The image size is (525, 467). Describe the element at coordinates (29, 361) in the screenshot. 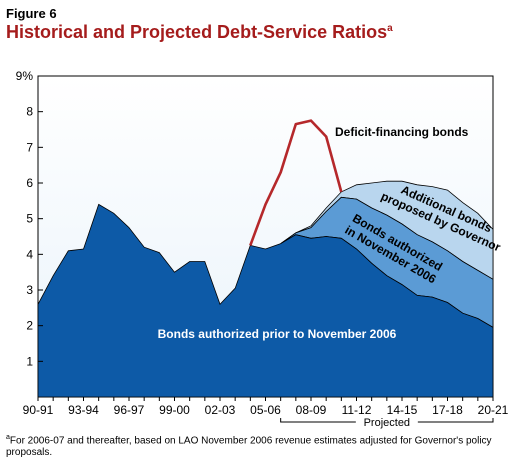

I see `y-tick-label: 1` at that location.